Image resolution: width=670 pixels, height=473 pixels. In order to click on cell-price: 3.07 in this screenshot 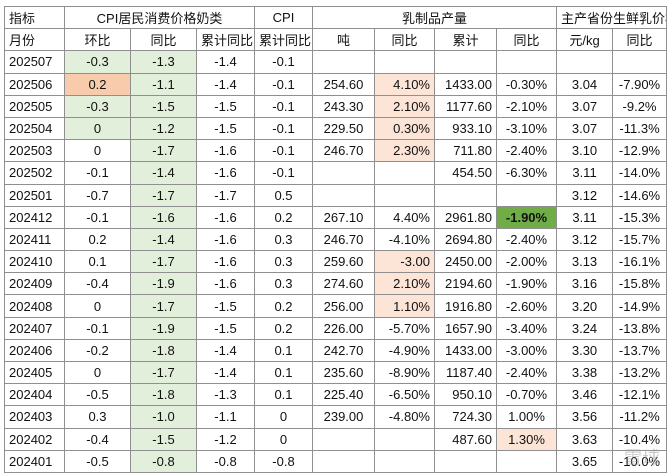, I will do `click(585, 128)`.